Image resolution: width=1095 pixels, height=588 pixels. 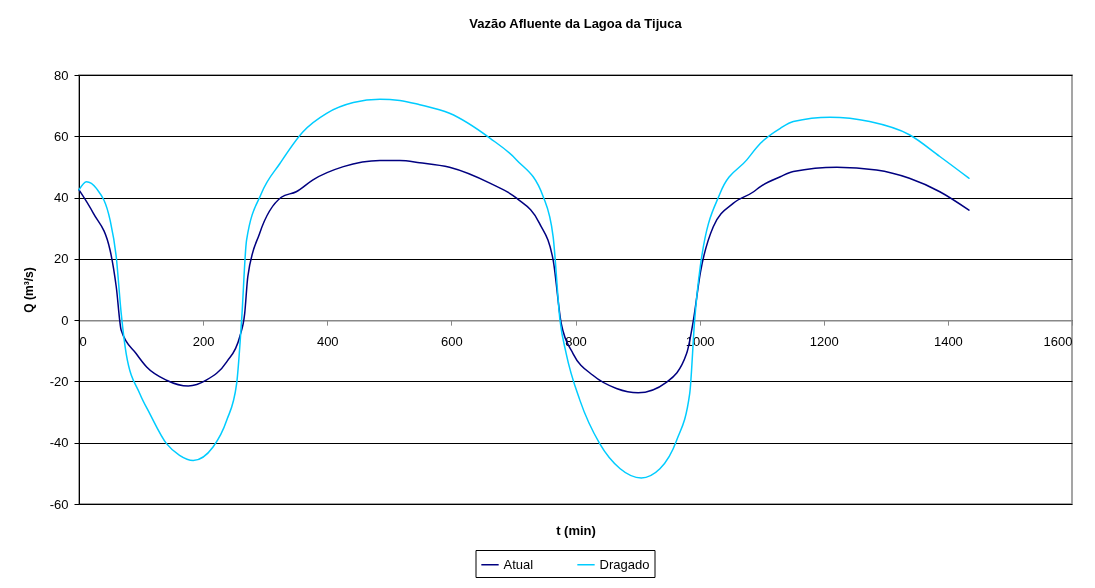 I want to click on y-tick-label: -20, so click(x=59, y=381).